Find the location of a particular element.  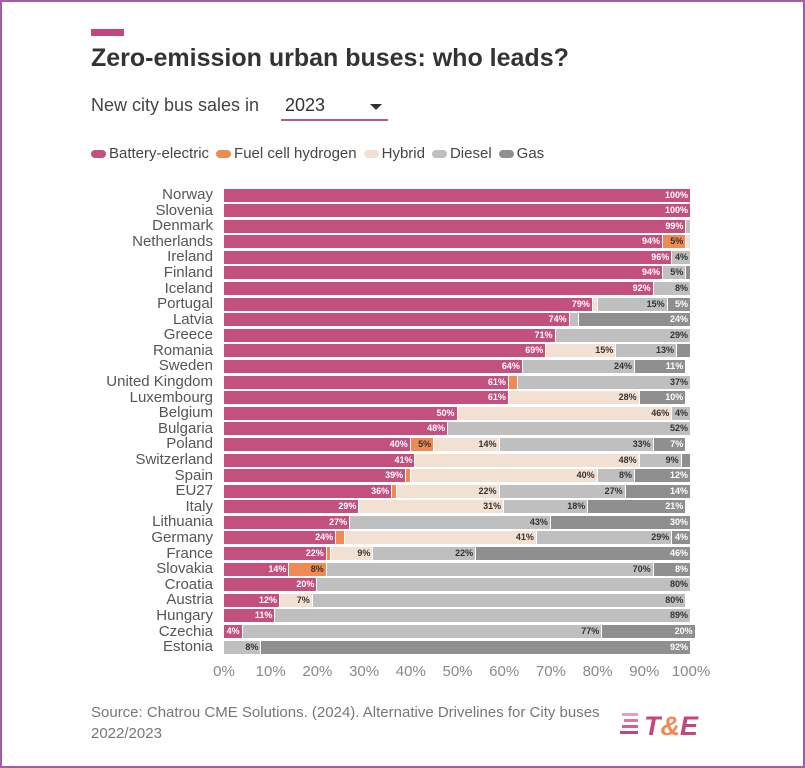

data-label: 79% is located at coordinates (580, 303).